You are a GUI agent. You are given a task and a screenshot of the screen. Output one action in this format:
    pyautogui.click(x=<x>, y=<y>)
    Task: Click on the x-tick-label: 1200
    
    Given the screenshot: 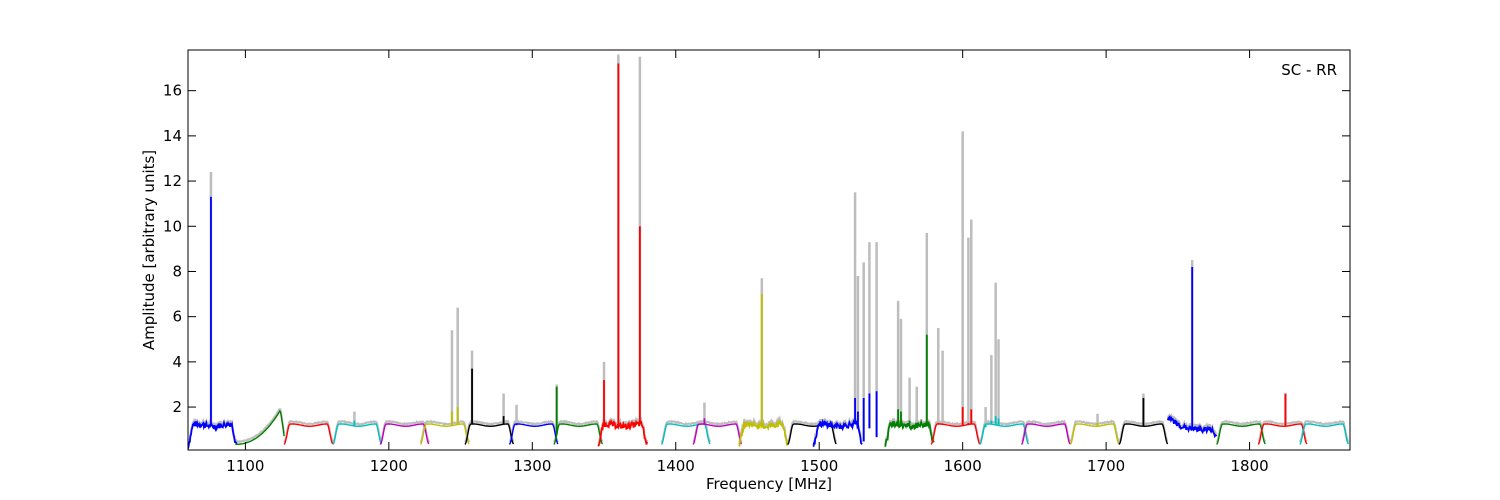 What is the action you would take?
    pyautogui.click(x=389, y=466)
    